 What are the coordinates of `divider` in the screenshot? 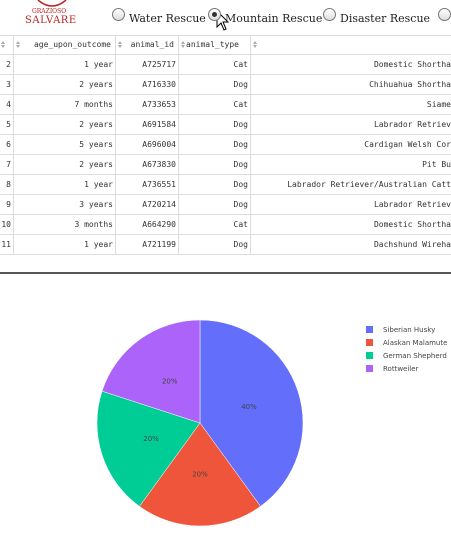 It's located at (225, 273).